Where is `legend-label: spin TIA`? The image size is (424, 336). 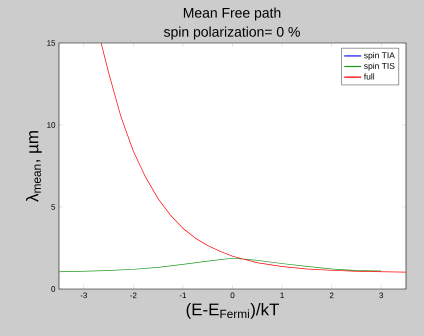 legend-label: spin TIA is located at coordinates (379, 56).